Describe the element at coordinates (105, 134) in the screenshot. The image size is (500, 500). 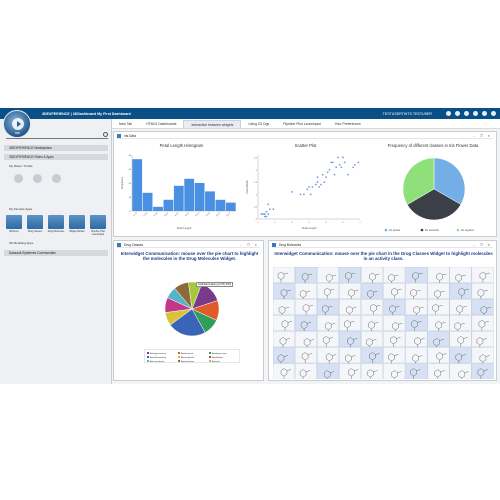
I see `search-icon` at that location.